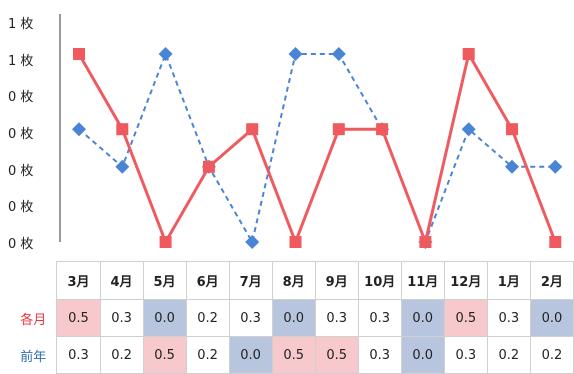 Image resolution: width=574 pixels, height=374 pixels. I want to click on header-cell: 5月, so click(164, 280).